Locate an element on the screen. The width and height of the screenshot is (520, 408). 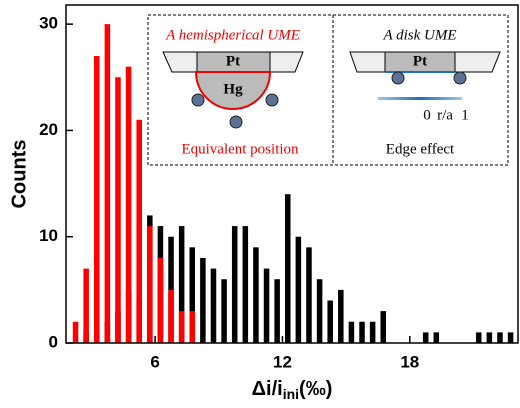
y-tick-label: 20 is located at coordinates (48, 129).